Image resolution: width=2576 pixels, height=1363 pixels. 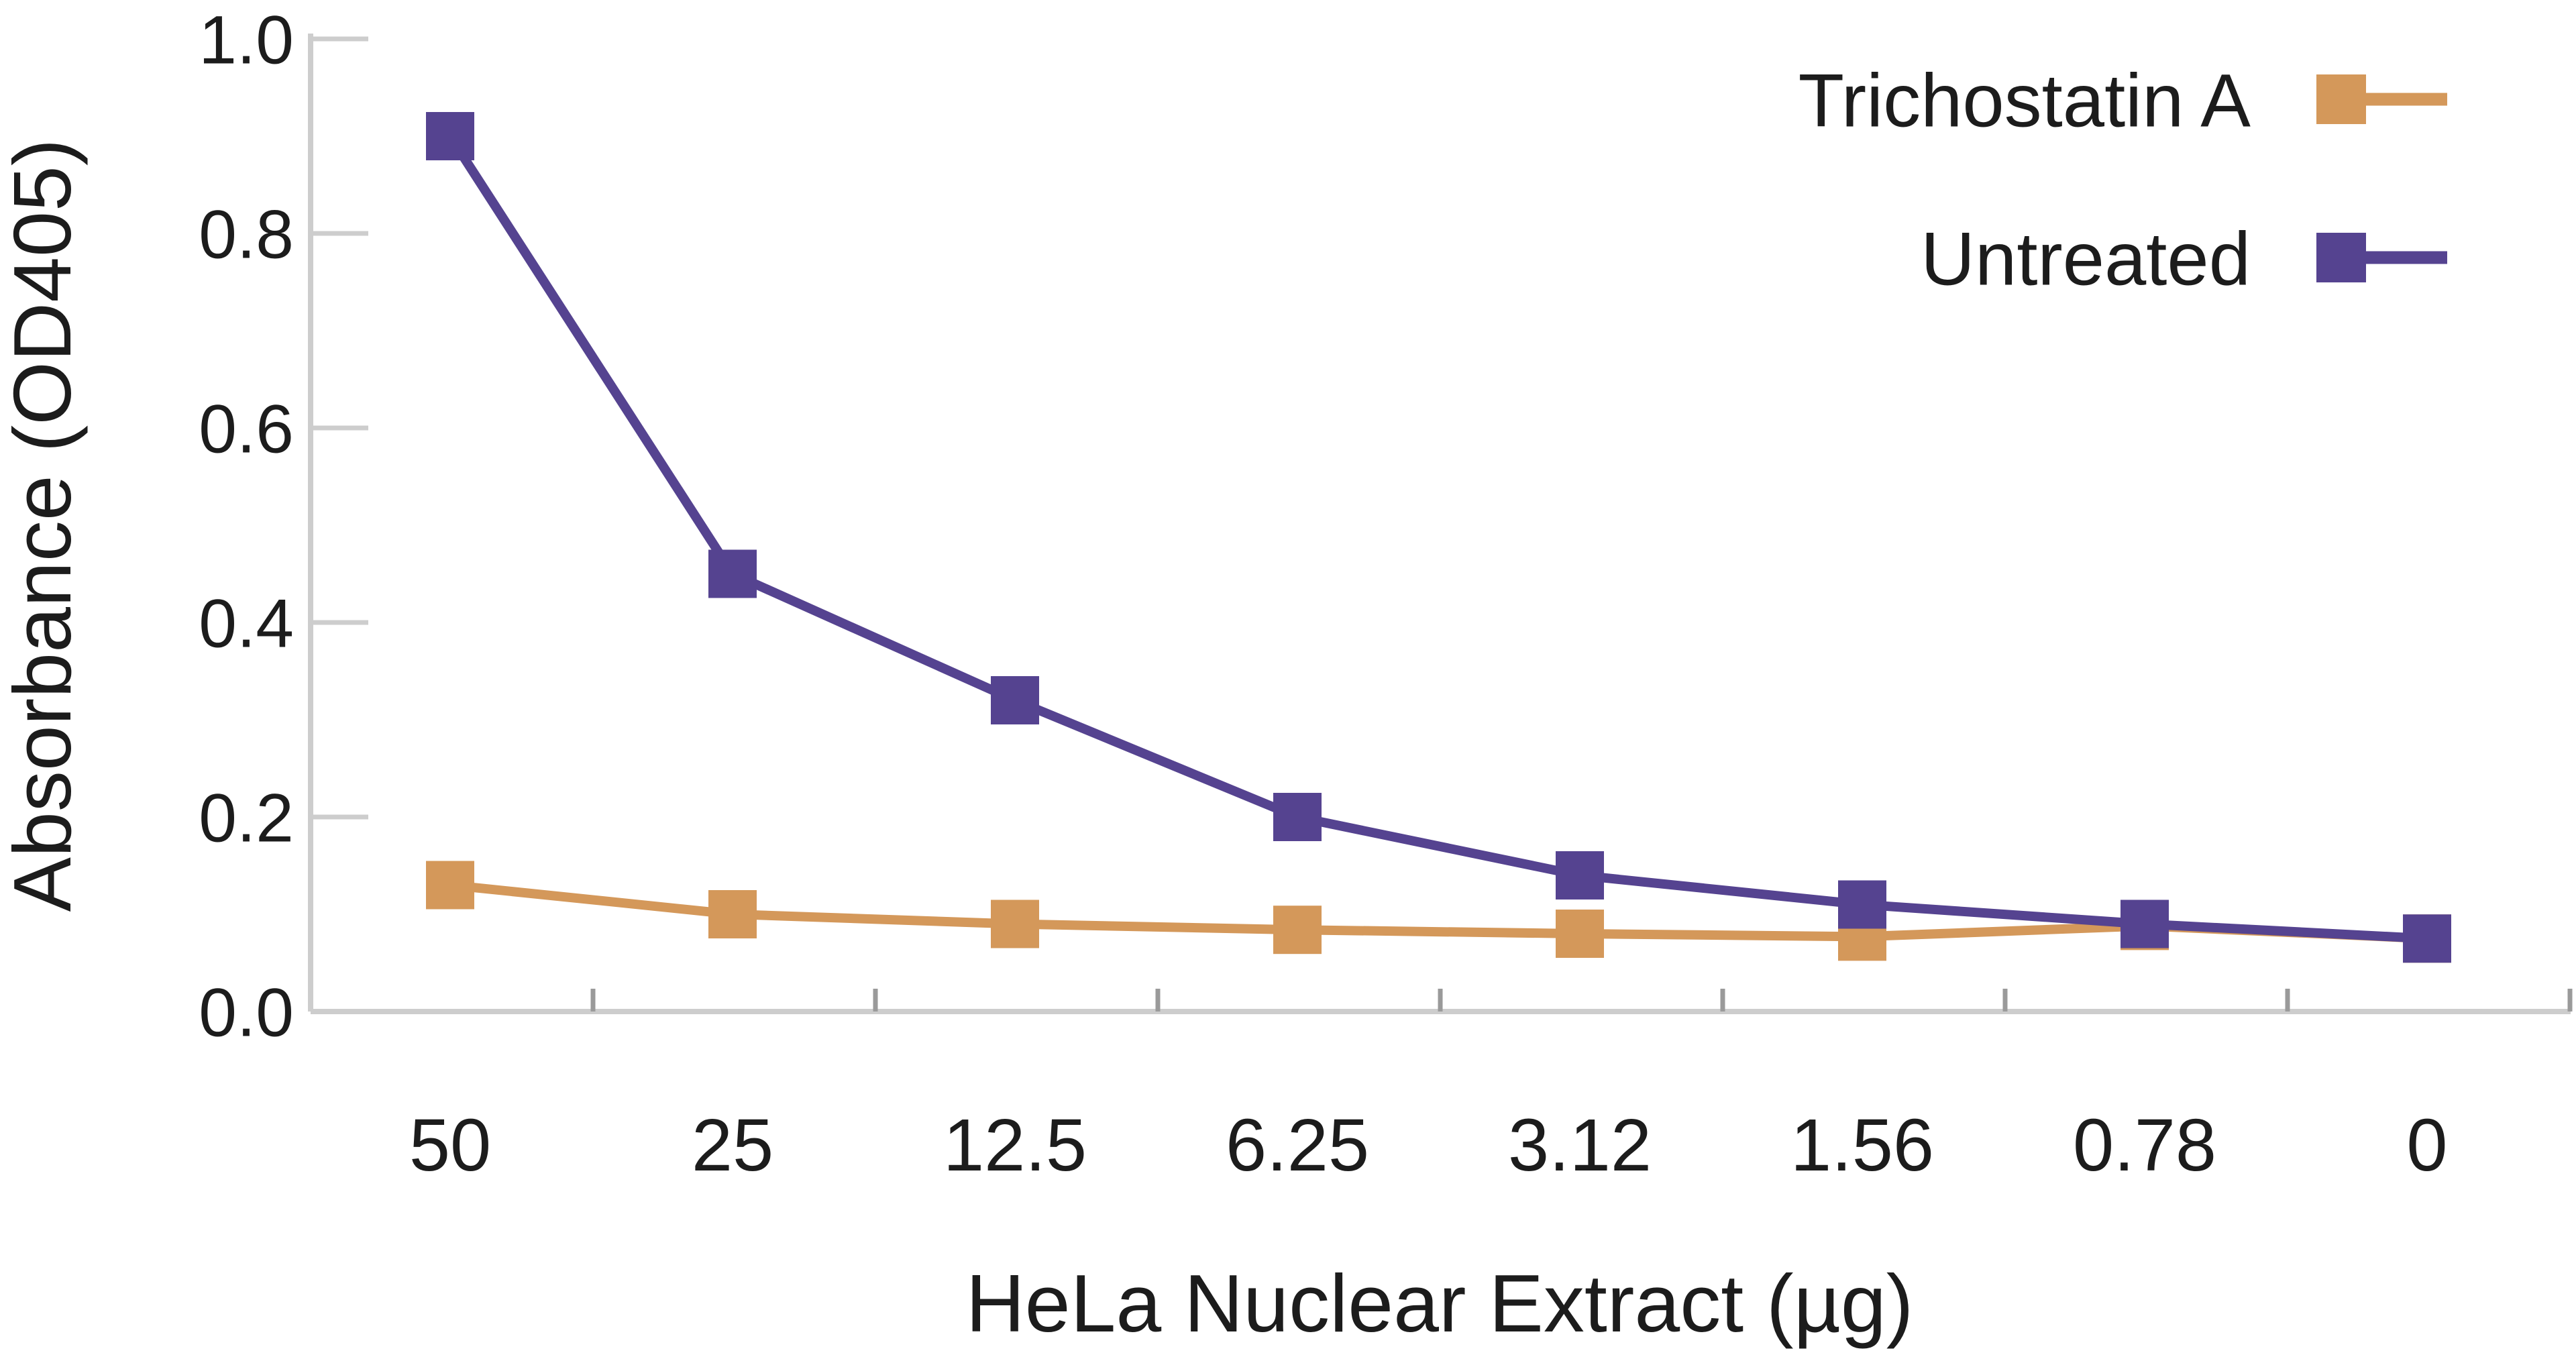 I want to click on series-line, so click(x=1438, y=912).